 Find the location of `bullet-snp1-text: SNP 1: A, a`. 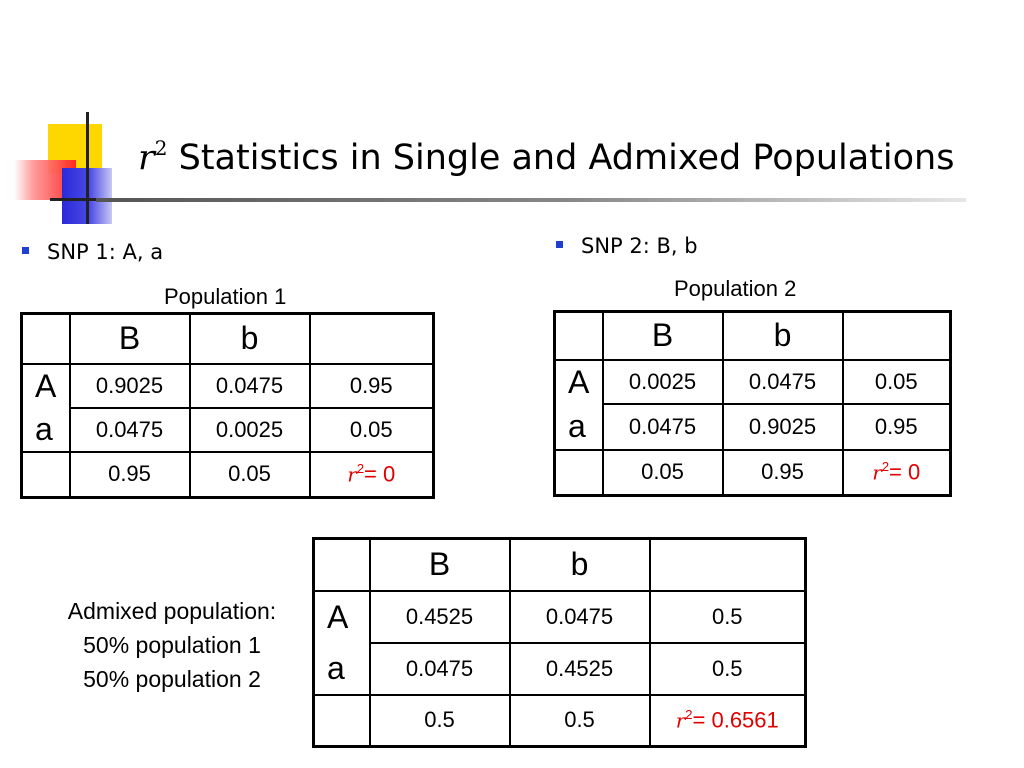

bullet-snp1-text: SNP 1: A, a is located at coordinates (105, 252).